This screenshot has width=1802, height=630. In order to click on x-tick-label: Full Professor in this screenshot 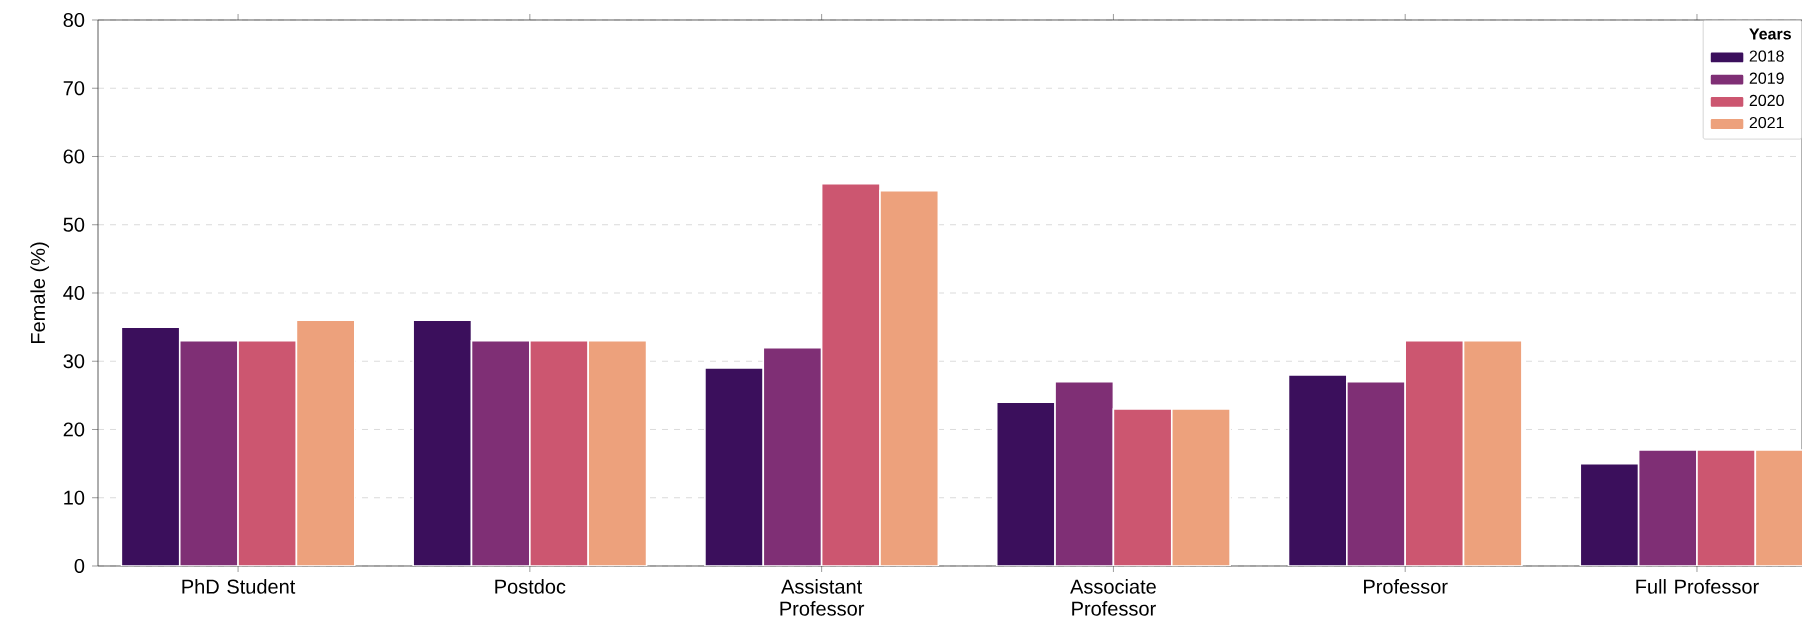, I will do `click(1697, 586)`.